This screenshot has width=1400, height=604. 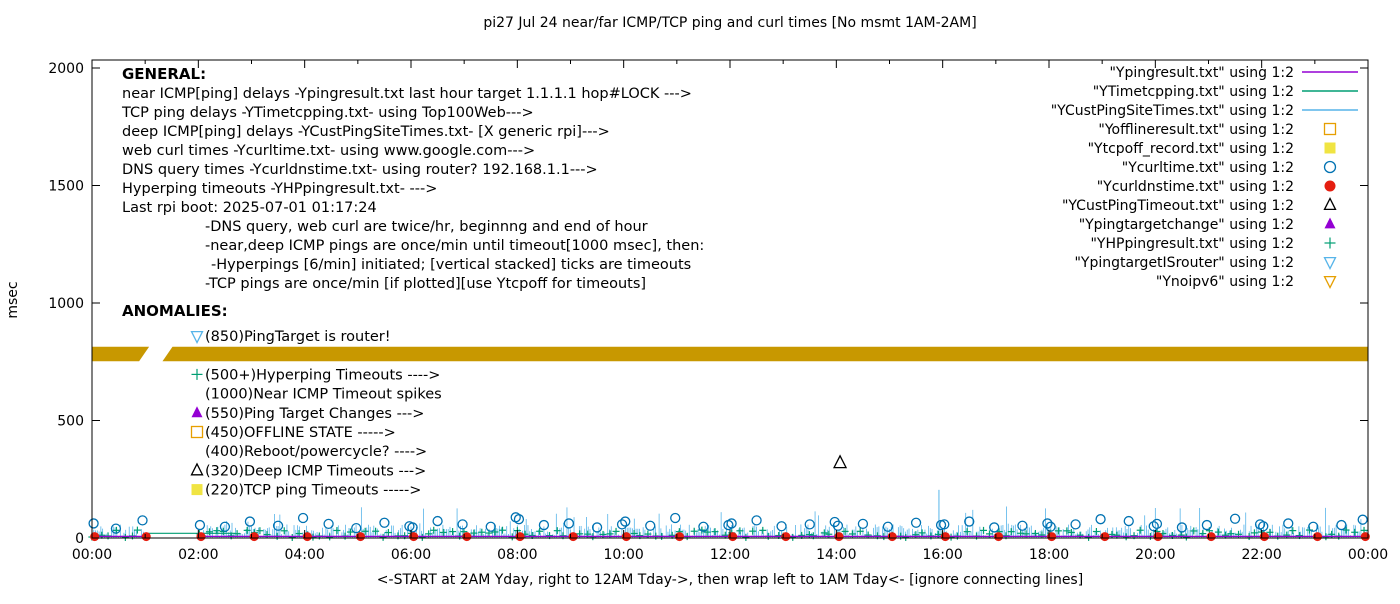 I want to click on legend-item: "YTimetcpping.txt" using 1:2, so click(x=1225, y=92).